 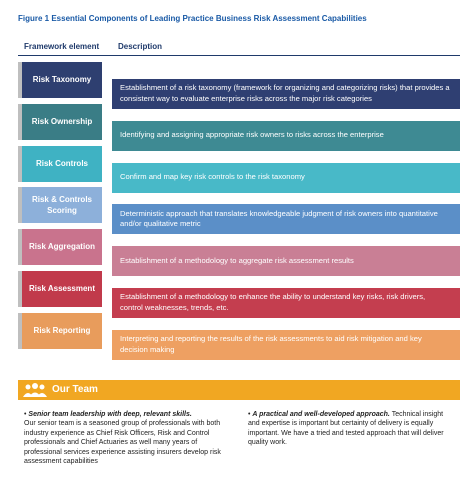 I want to click on team-banner, so click(x=239, y=390).